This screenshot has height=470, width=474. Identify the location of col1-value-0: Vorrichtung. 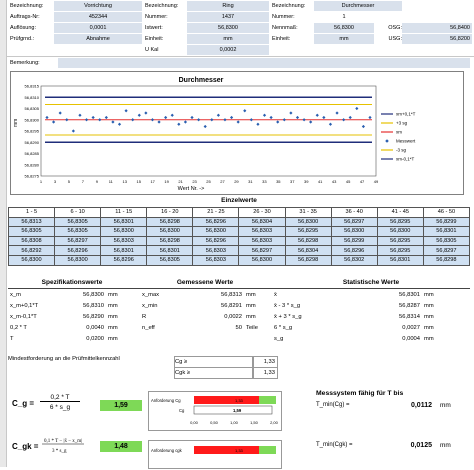
(98, 6).